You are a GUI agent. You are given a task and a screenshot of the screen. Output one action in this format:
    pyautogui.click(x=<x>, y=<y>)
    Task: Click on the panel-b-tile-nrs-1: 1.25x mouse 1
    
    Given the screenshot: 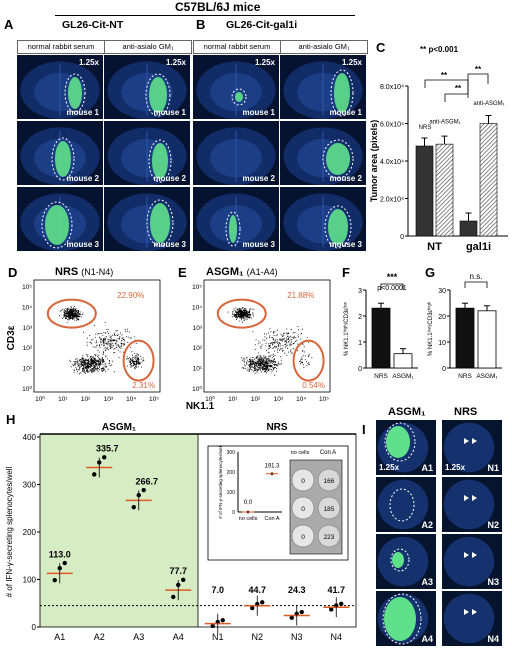 What is the action you would take?
    pyautogui.click(x=236, y=87)
    